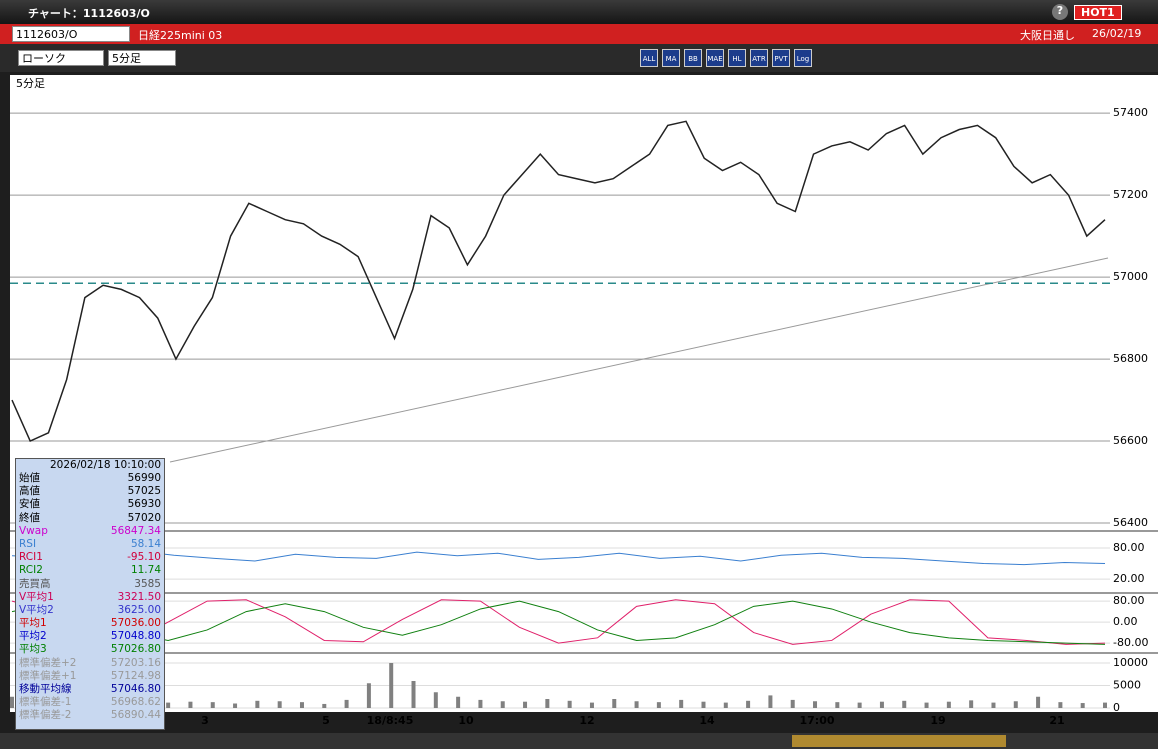  Describe the element at coordinates (707, 720) in the screenshot. I see `x-tick-label: 14` at that location.